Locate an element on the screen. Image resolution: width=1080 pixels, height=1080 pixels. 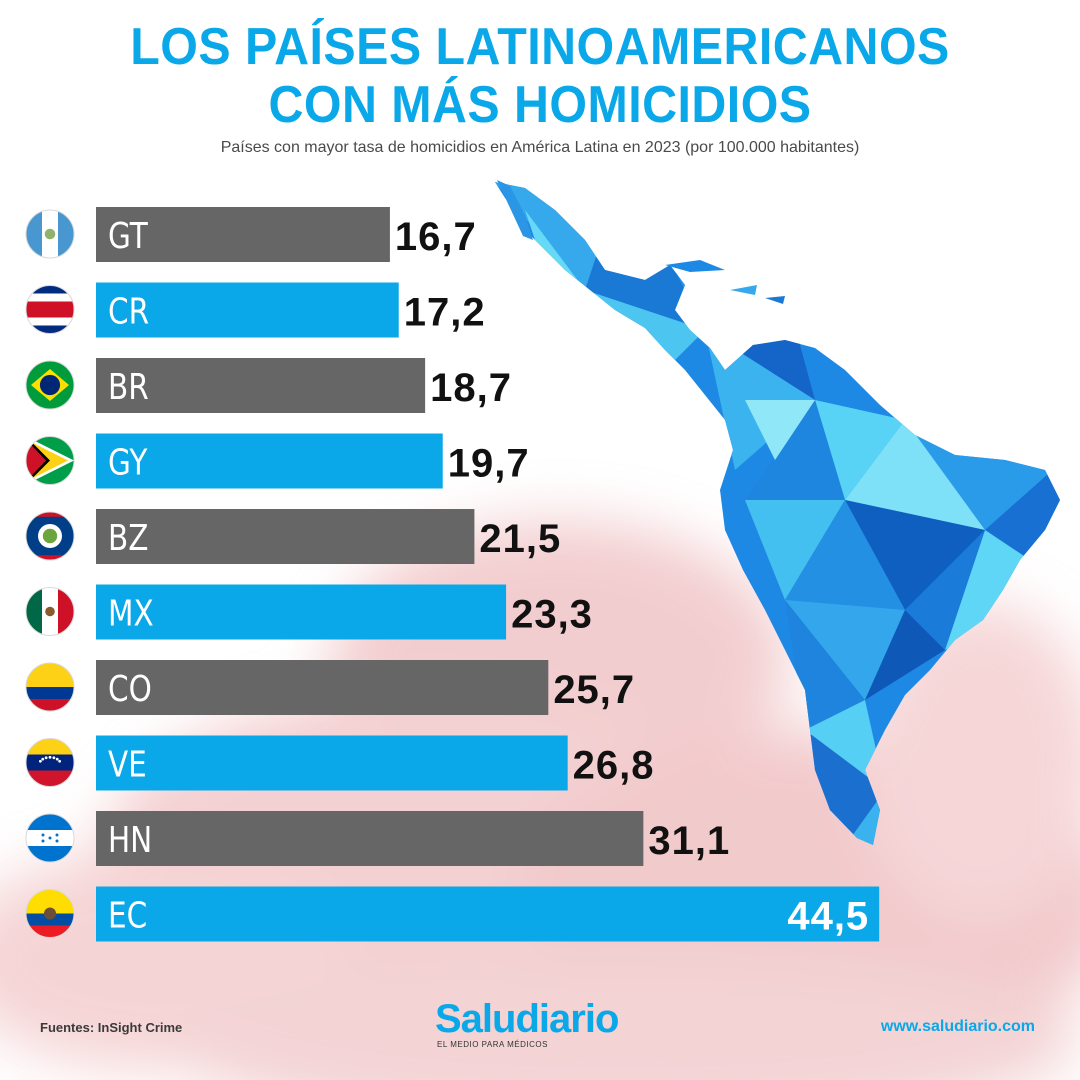
bar-hn is located at coordinates (370, 838).